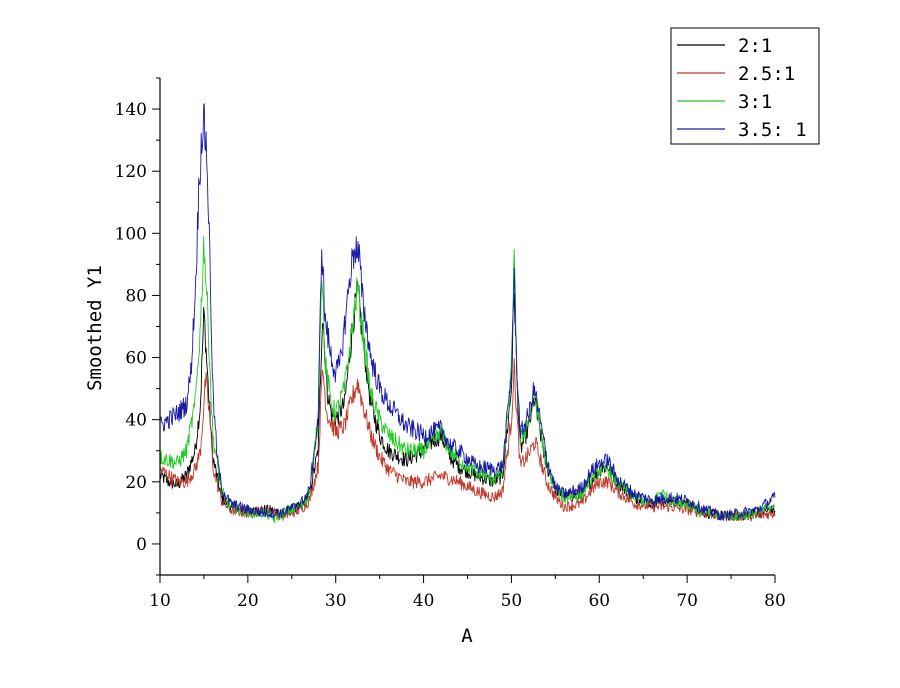 Image resolution: width=900 pixels, height=688 pixels. I want to click on legend: 2:1 2.5:1 3:1 3.5: 1, so click(745, 86).